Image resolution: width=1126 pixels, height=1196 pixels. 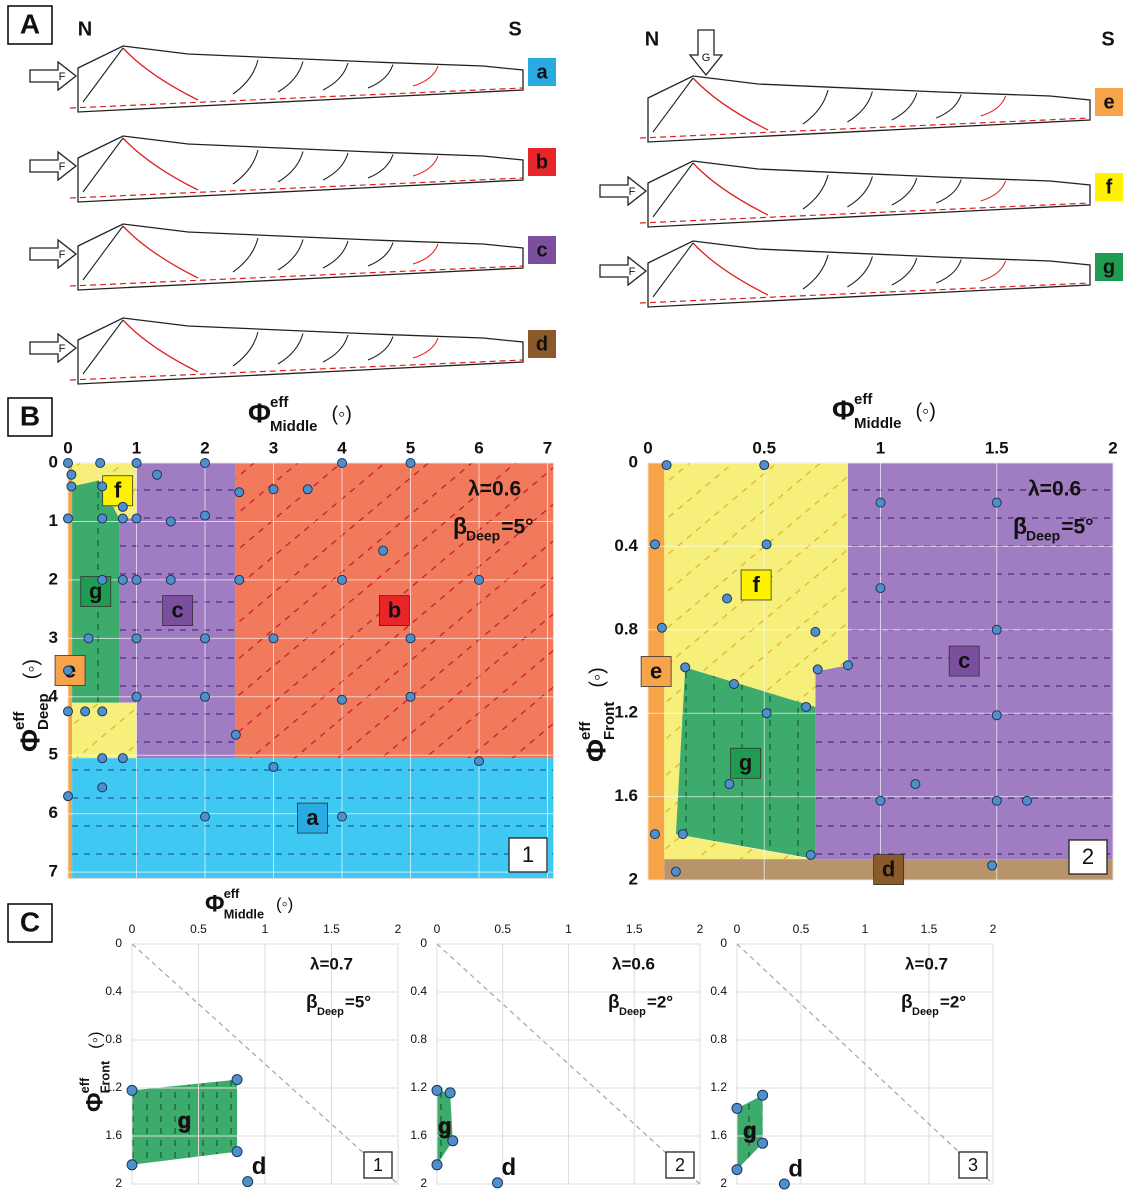 What do you see at coordinates (378, 1165) in the screenshot?
I see `panel-number-box` at bounding box center [378, 1165].